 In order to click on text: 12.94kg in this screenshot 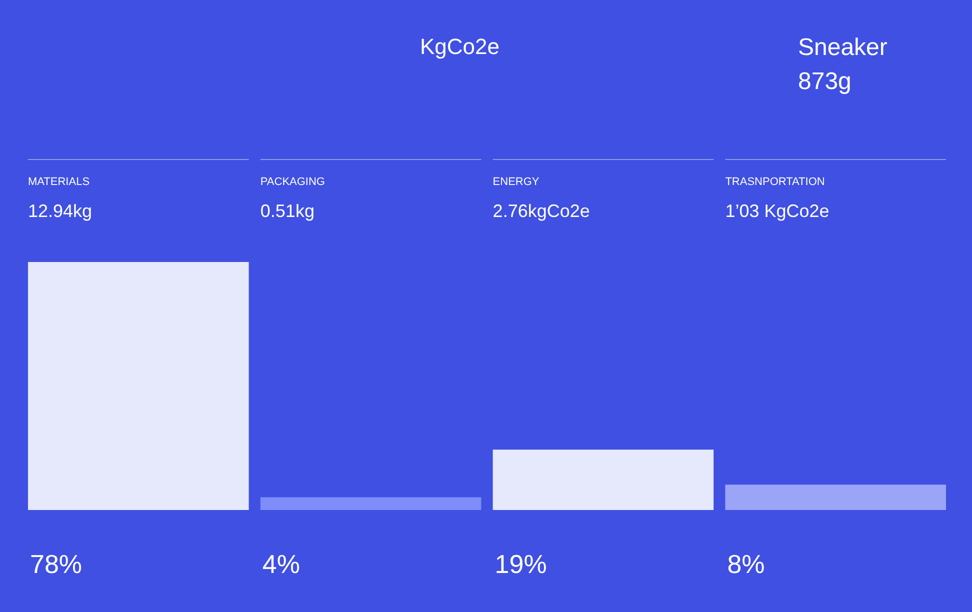, I will do `click(60, 211)`.